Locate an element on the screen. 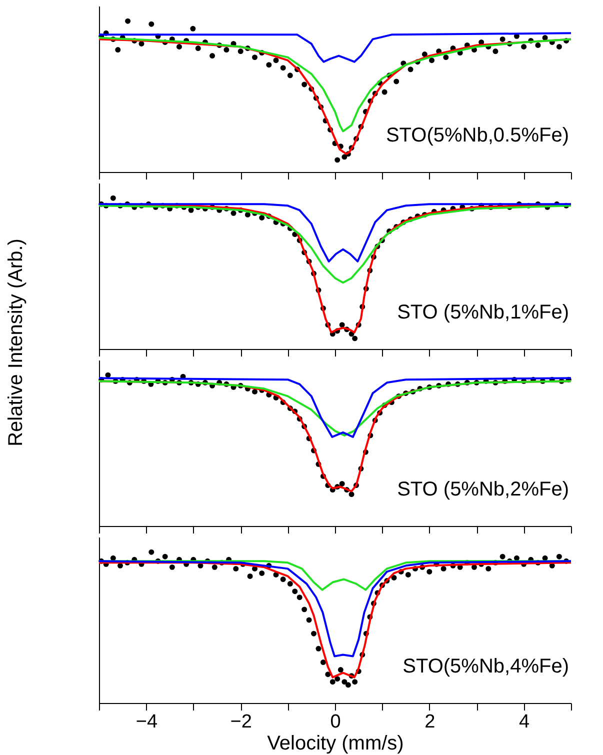 This screenshot has height=755, width=603. x-tick-label: 2 is located at coordinates (430, 722).